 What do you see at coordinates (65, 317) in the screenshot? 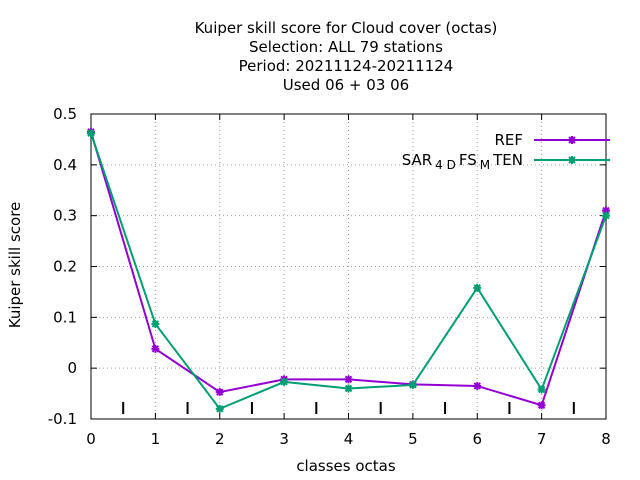
I see `y-tick-label: 0.1` at bounding box center [65, 317].